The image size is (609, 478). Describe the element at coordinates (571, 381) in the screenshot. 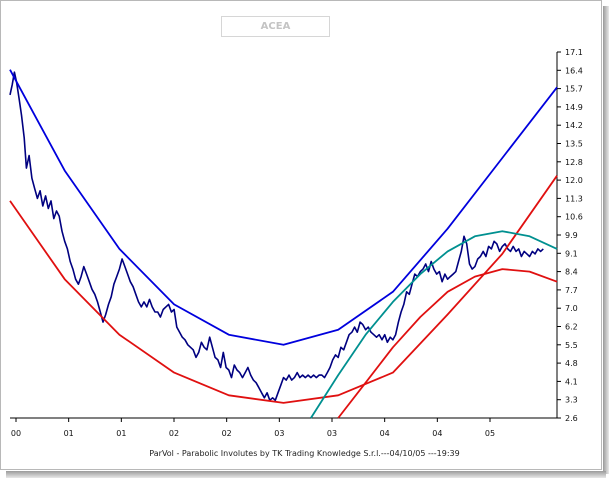

I see `y-tick-label: 4.1` at that location.